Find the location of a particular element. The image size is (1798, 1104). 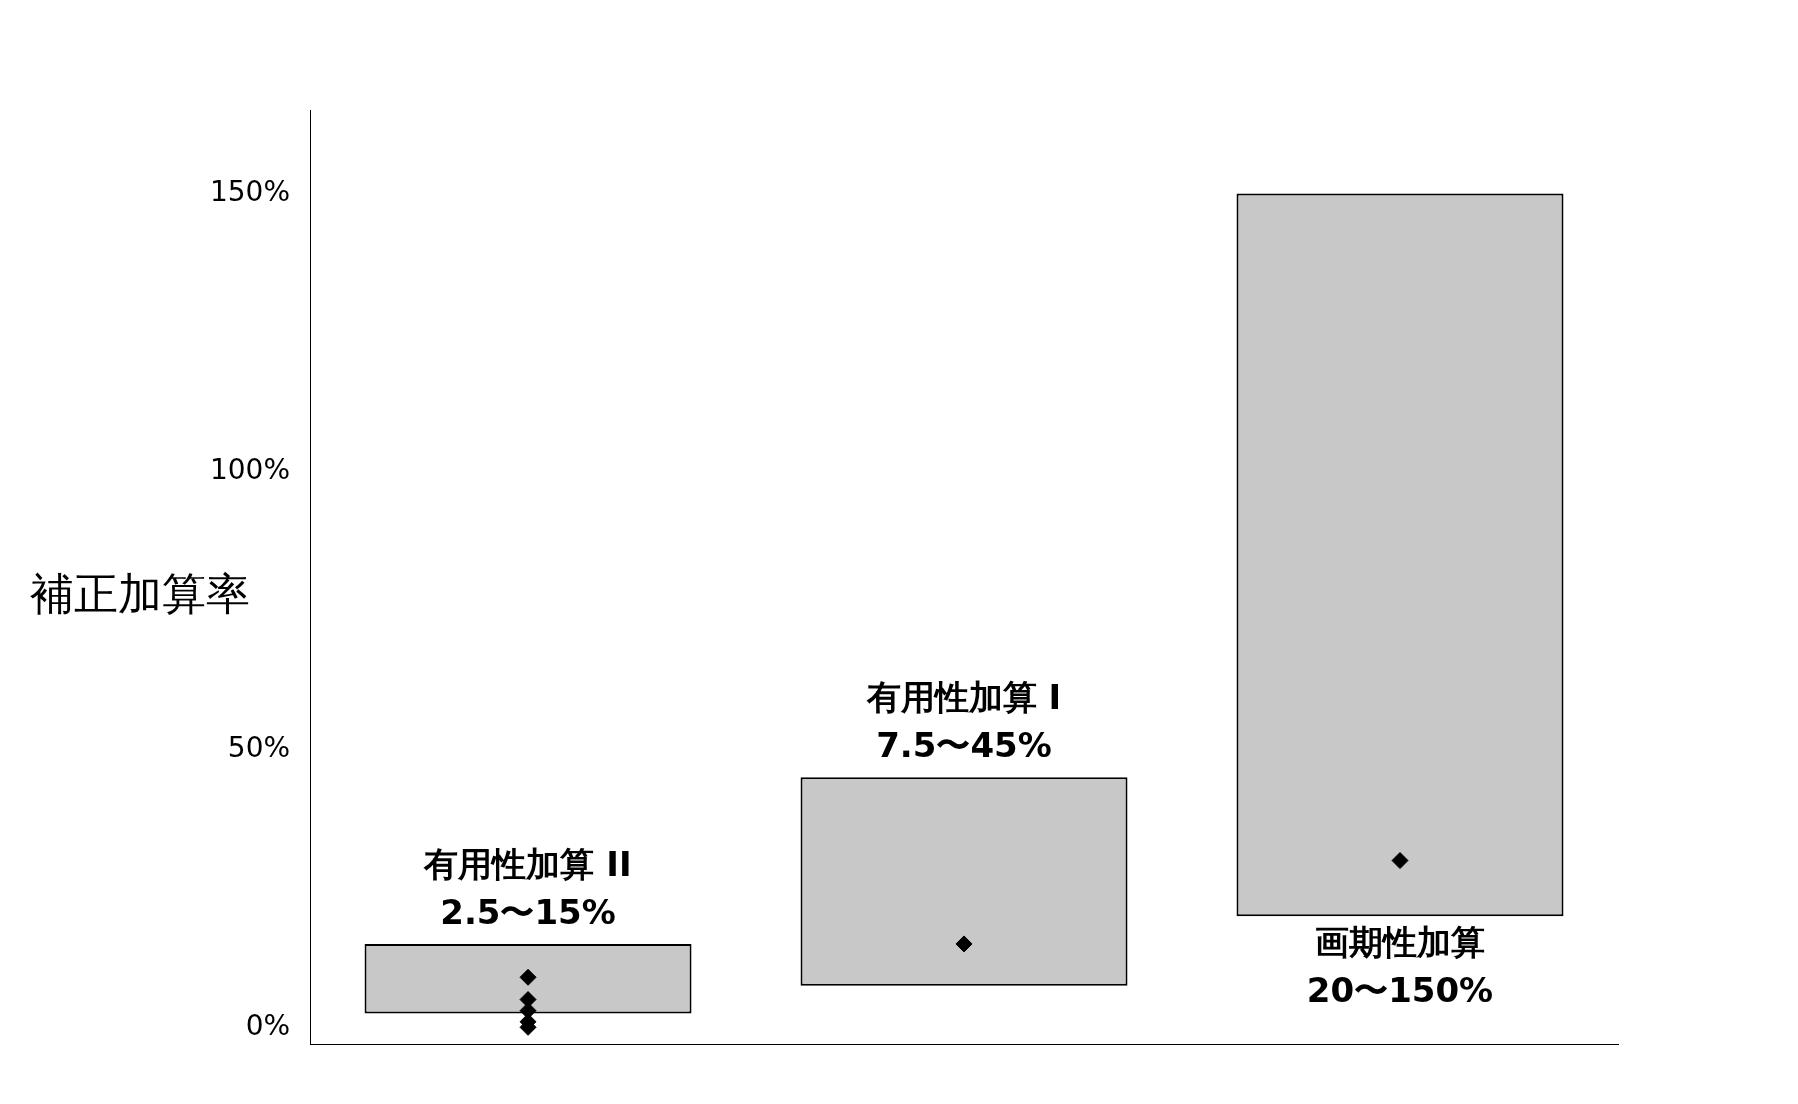

x-tick-label: 有用性加算 II is located at coordinates (527, 863).